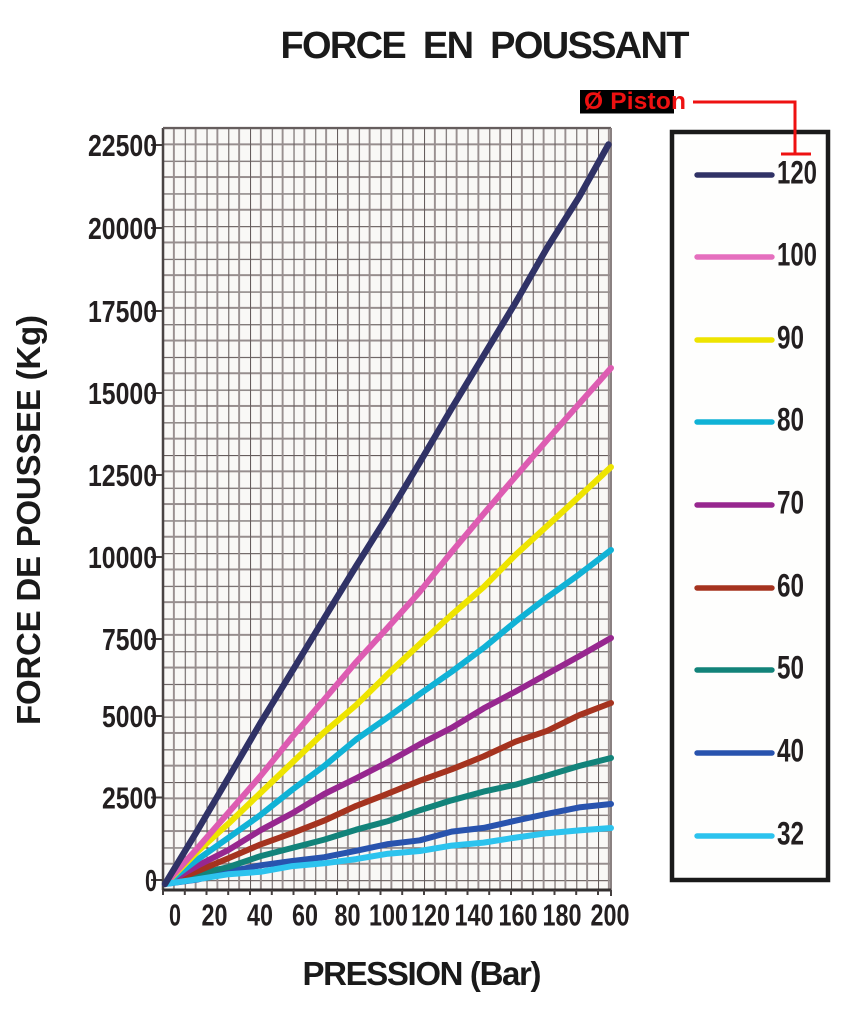 Image resolution: width=856 pixels, height=1024 pixels. I want to click on svg-text: 7500, so click(129, 639).